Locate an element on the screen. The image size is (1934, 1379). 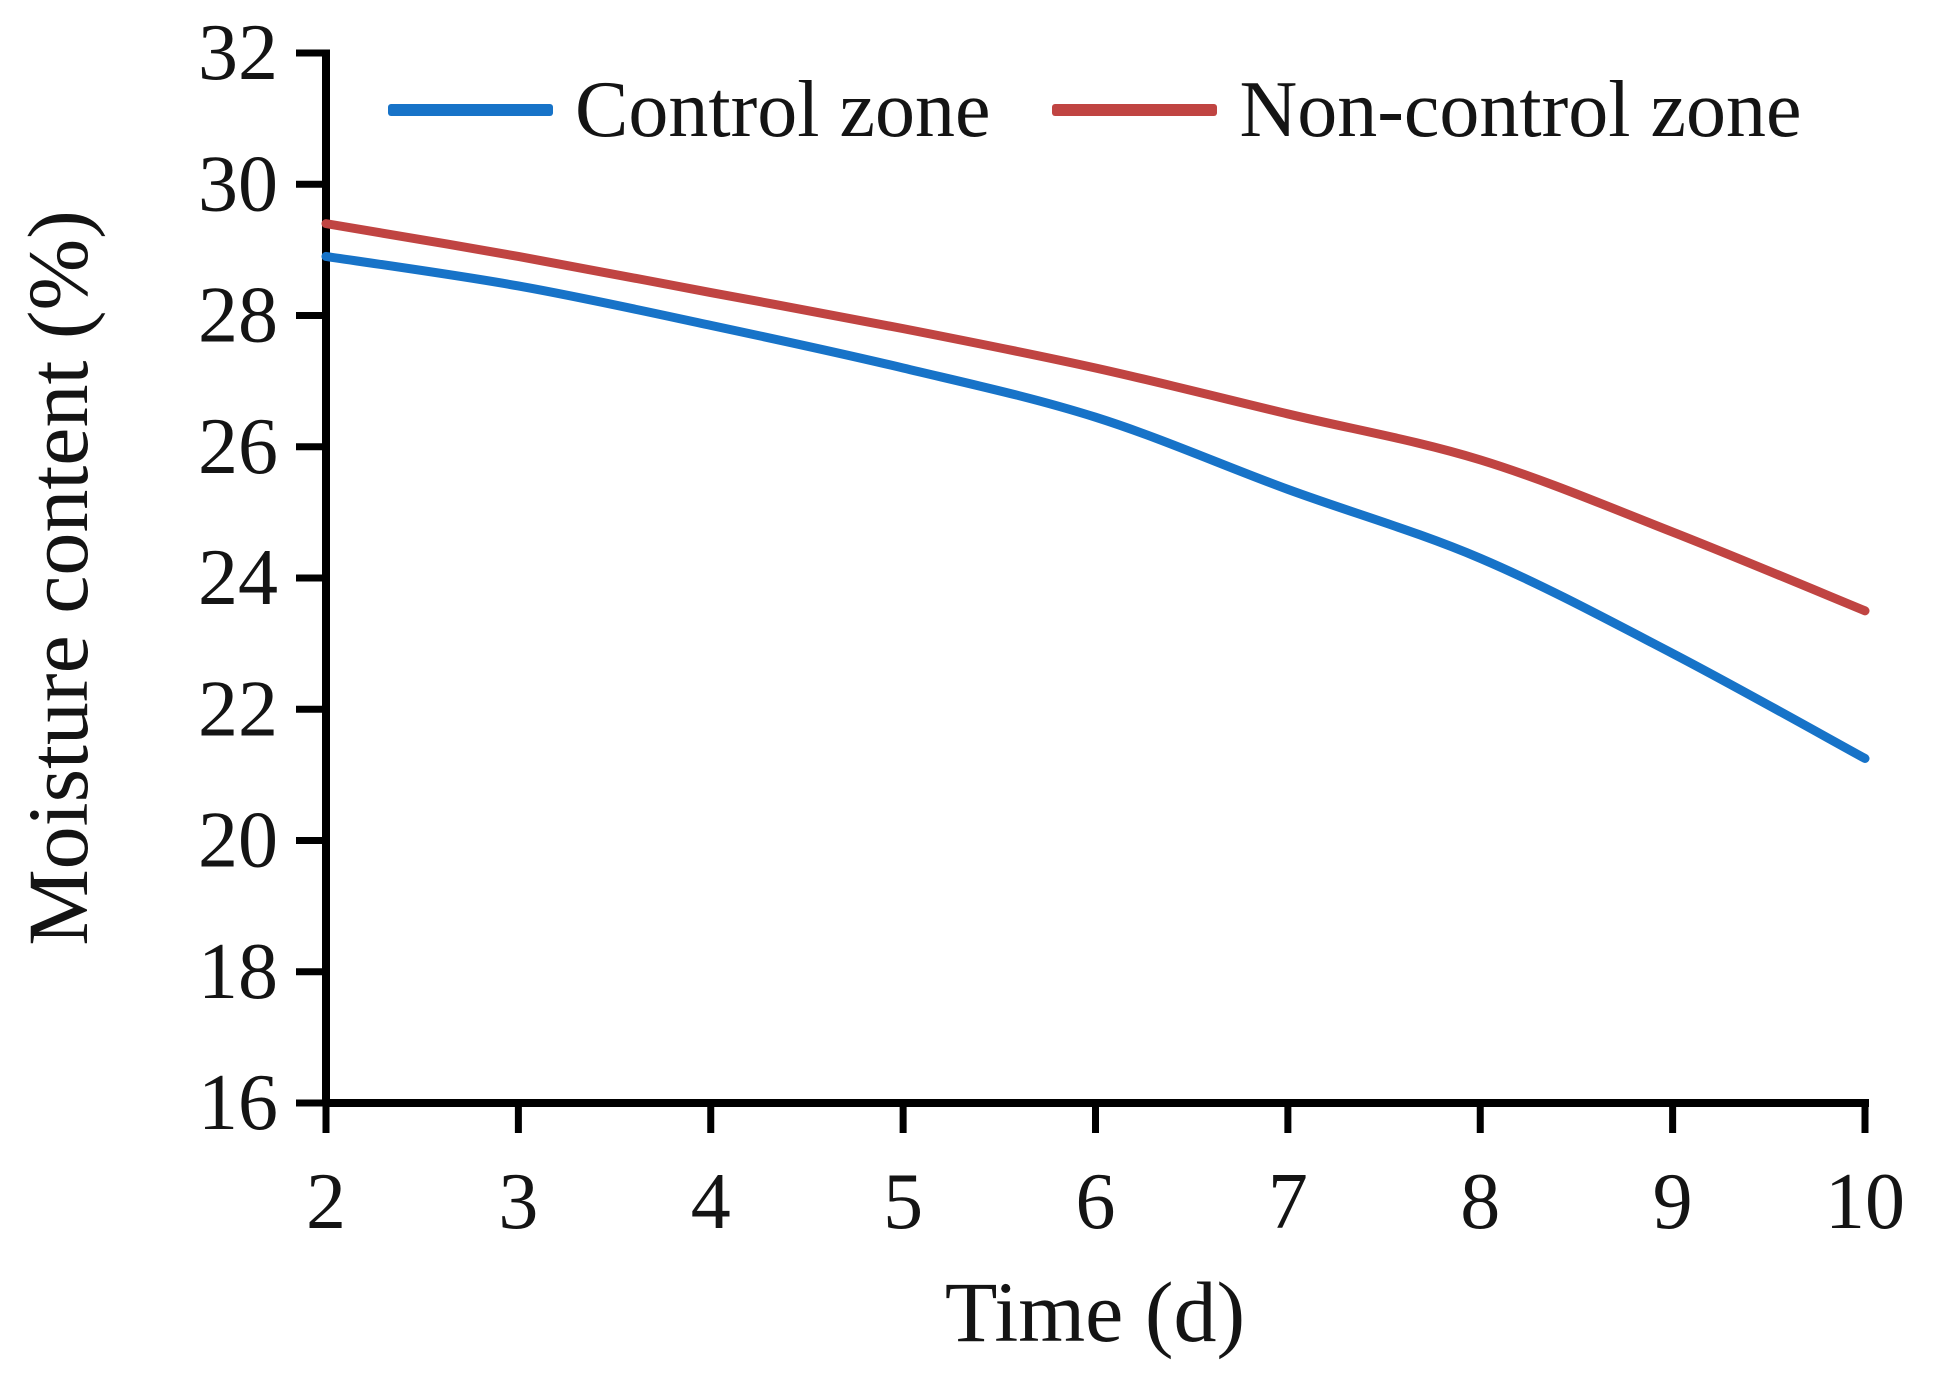
y-tick-label: 22 is located at coordinates (238, 709).